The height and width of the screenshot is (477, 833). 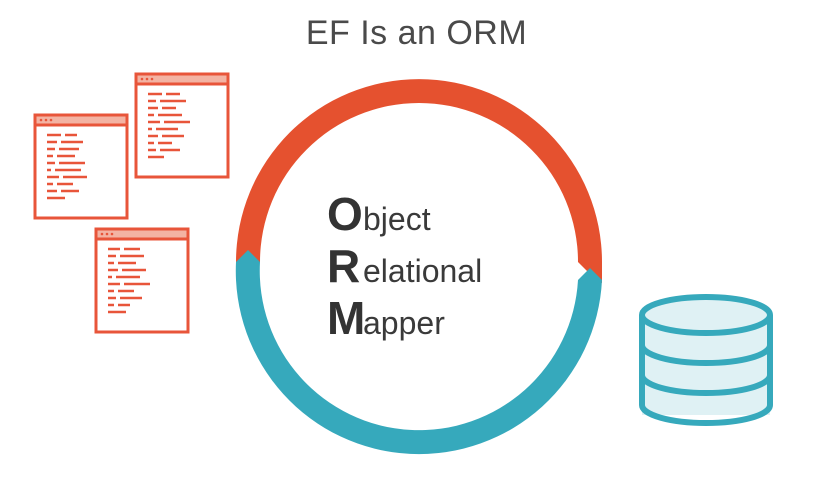 I want to click on acronym-initial: O, so click(x=345, y=214).